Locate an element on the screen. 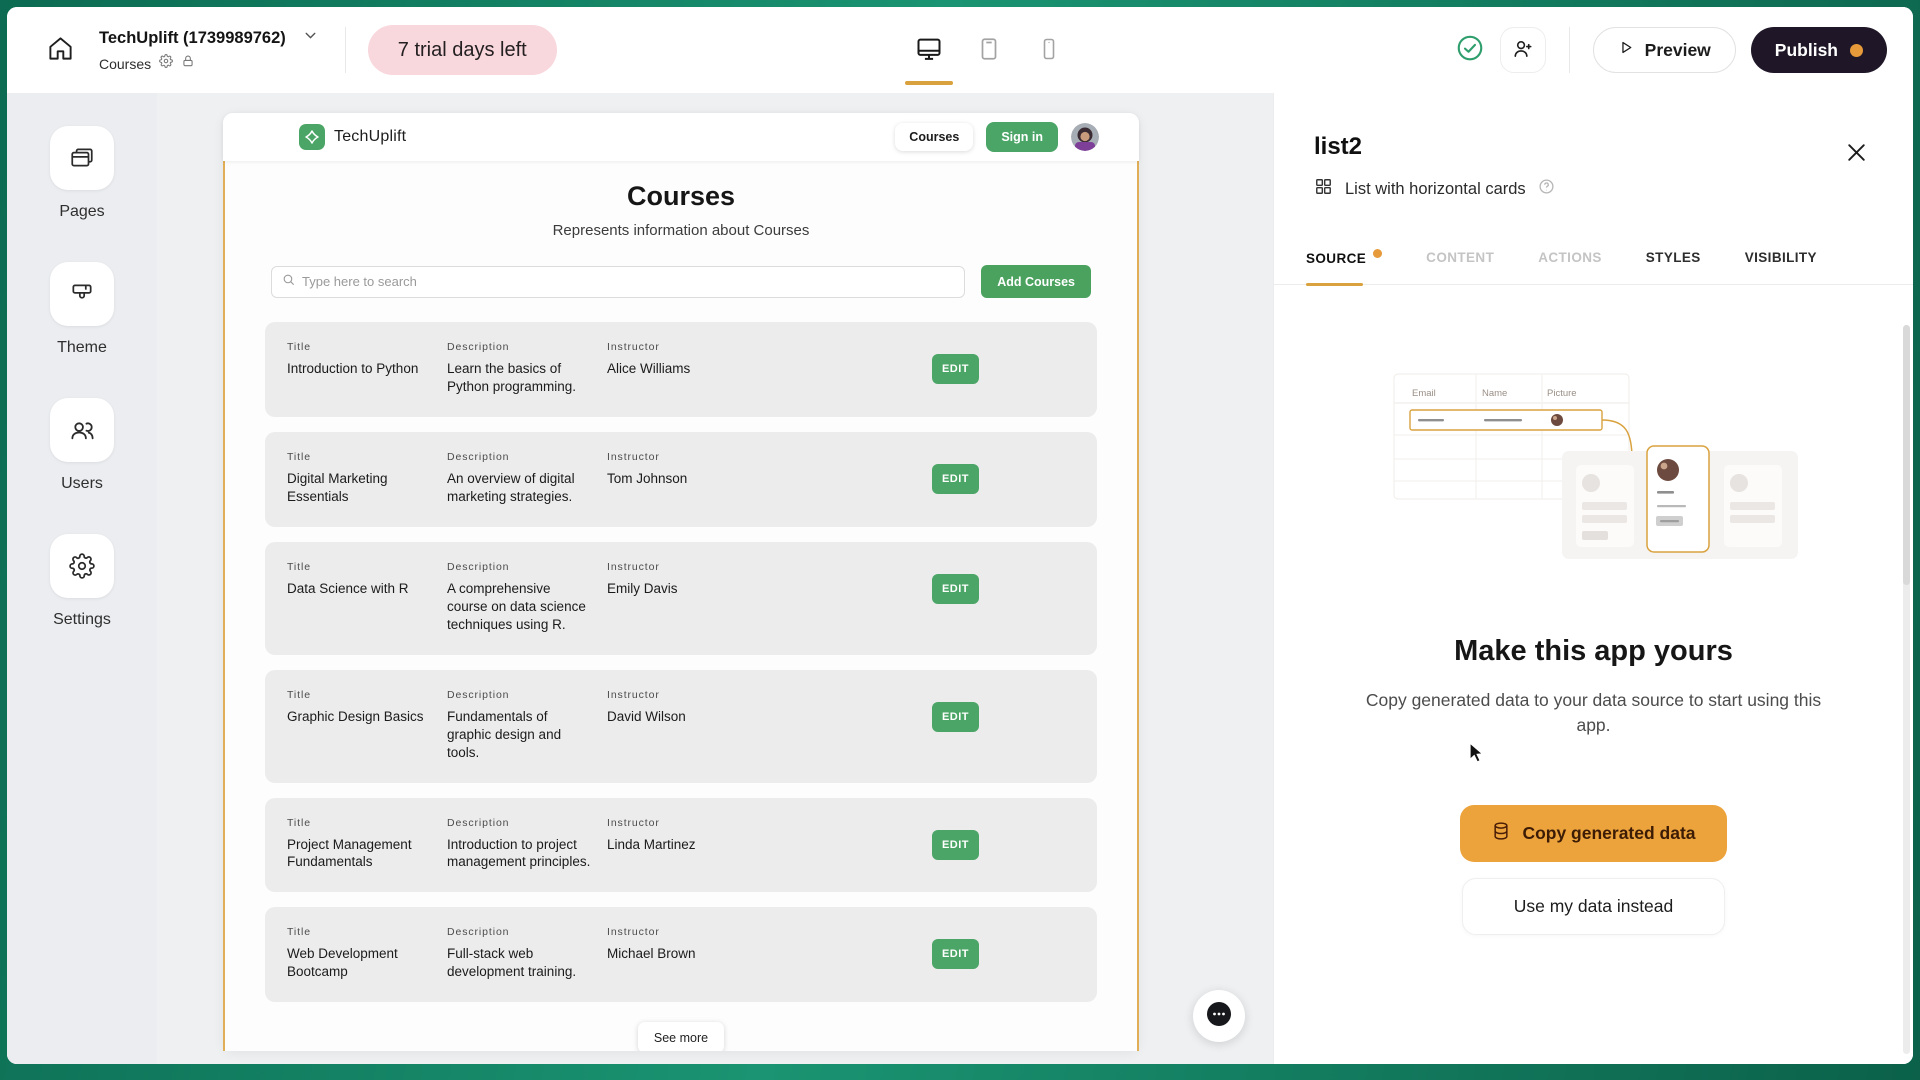 The image size is (1920, 1080). sidebar-item-users: Users is located at coordinates (82, 445).